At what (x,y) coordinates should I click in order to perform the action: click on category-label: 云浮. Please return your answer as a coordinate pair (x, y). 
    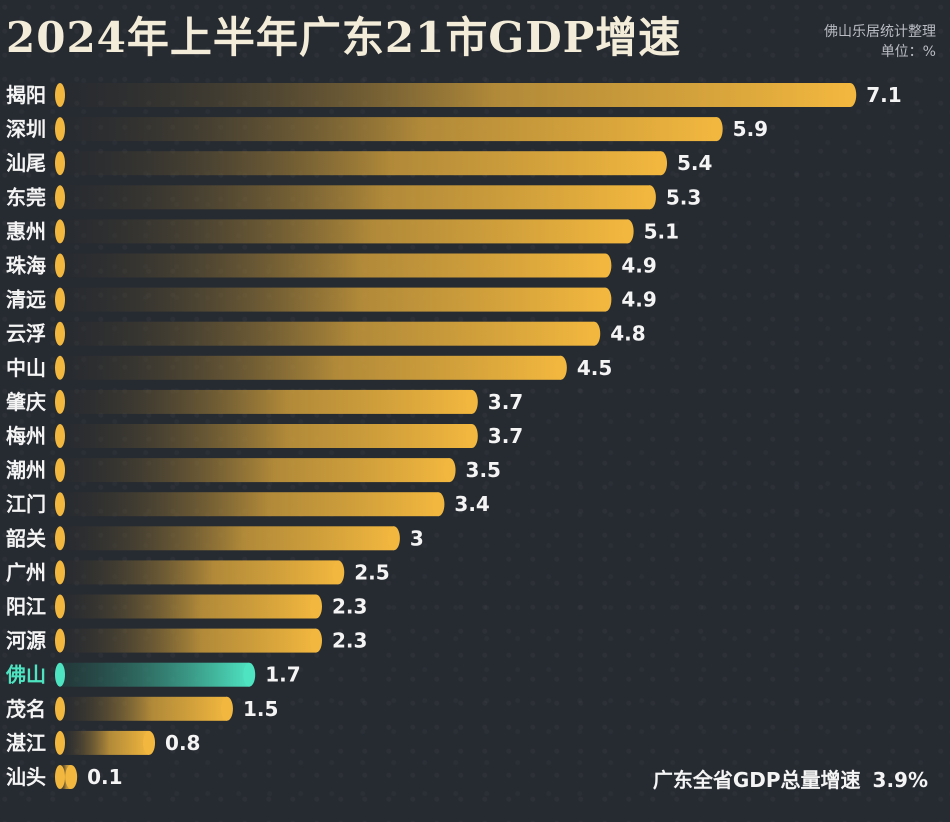
    Looking at the image, I should click on (26, 334).